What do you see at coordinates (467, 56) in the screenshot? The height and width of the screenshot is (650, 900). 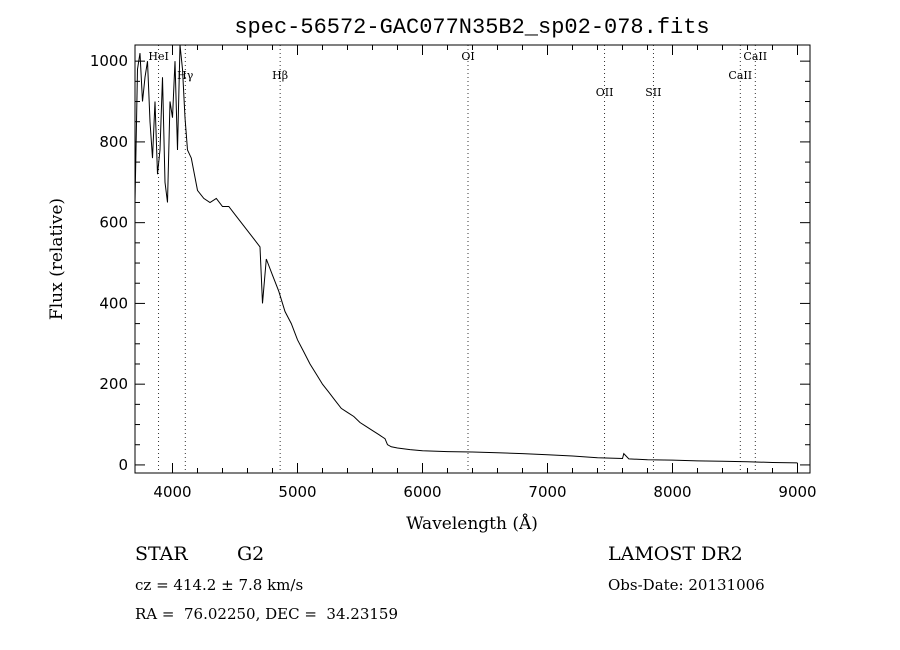 I see `line-marker-label: OI` at bounding box center [467, 56].